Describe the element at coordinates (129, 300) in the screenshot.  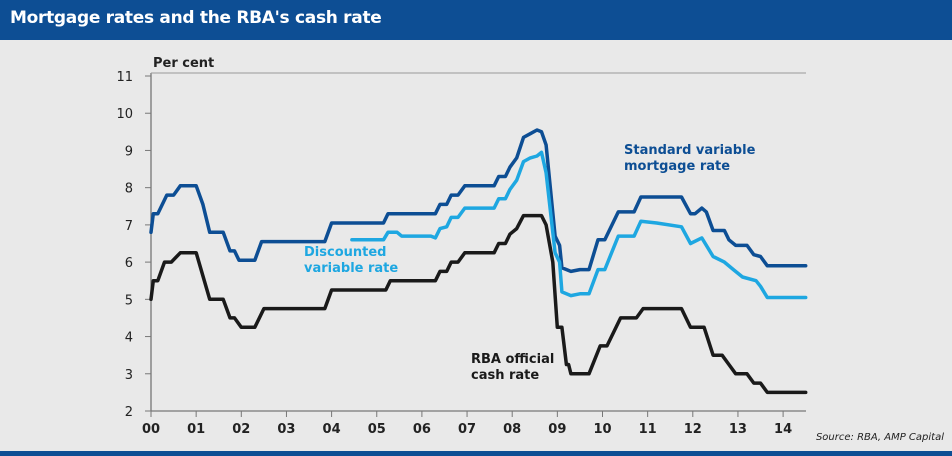
I see `y-tick-label: 5` at that location.